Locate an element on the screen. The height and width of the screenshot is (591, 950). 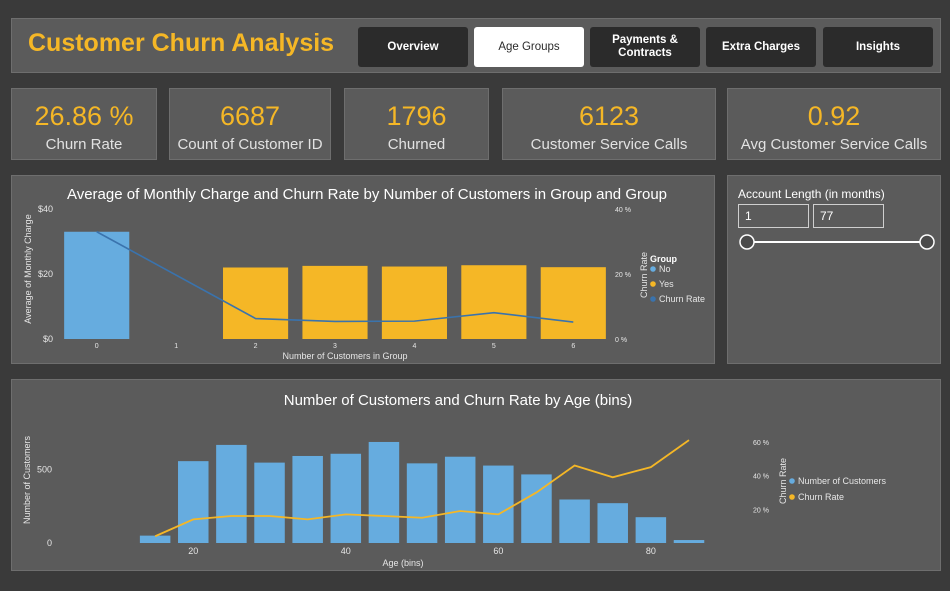
kpi-label: Churned is located at coordinates (416, 144).